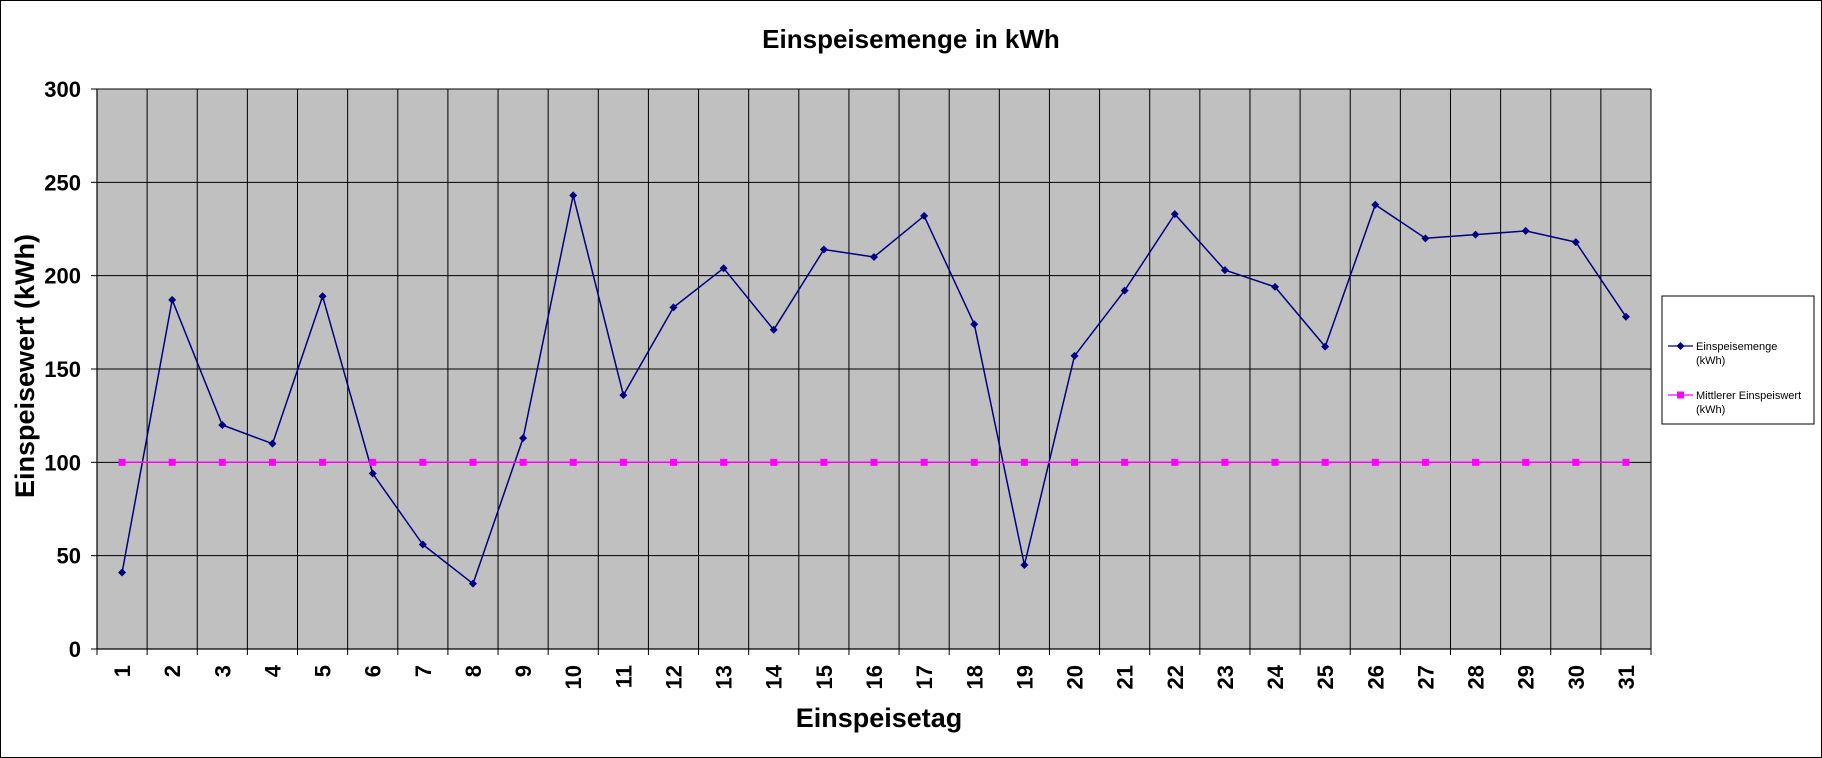 The image size is (1822, 758). Describe the element at coordinates (1075, 677) in the screenshot. I see `x-tick-label: 20` at that location.